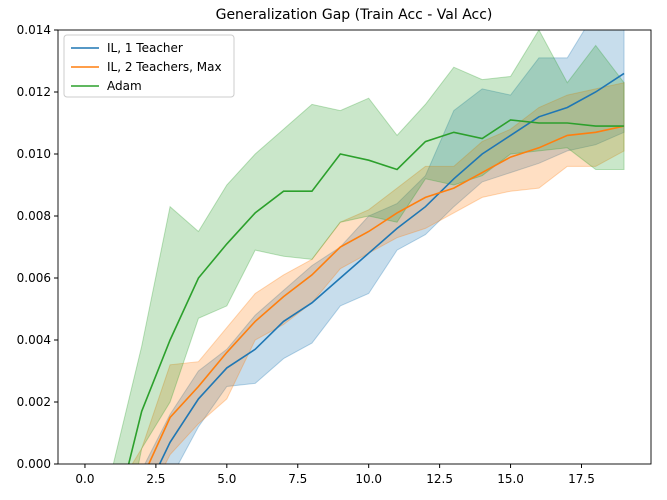  I want to click on y-tick-label: 0.010, so click(34, 154).